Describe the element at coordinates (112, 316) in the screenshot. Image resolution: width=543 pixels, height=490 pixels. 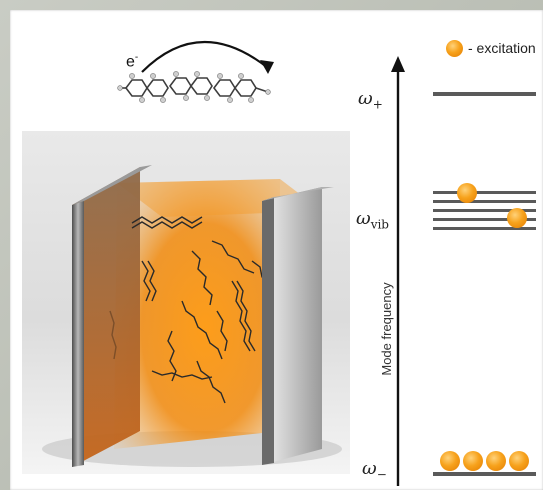
I see `left-mirror` at that location.